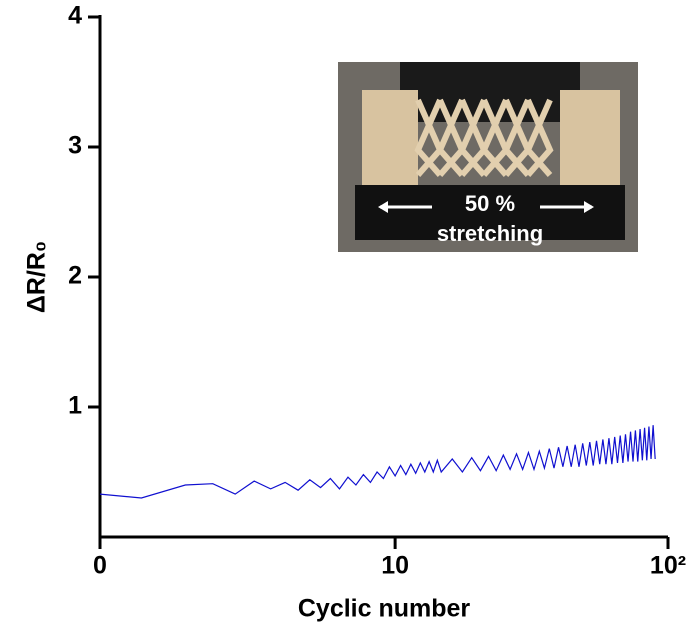  What do you see at coordinates (75, 146) in the screenshot?
I see `y-tick-label: 3` at bounding box center [75, 146].